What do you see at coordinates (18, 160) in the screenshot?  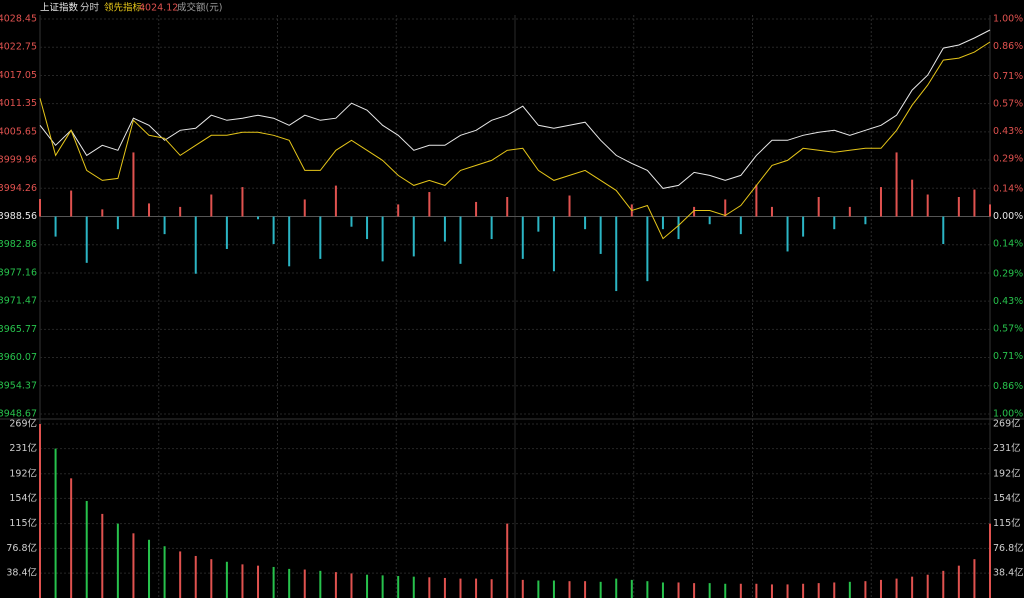 I see `y-tick-label: 3999.96` at bounding box center [18, 160].